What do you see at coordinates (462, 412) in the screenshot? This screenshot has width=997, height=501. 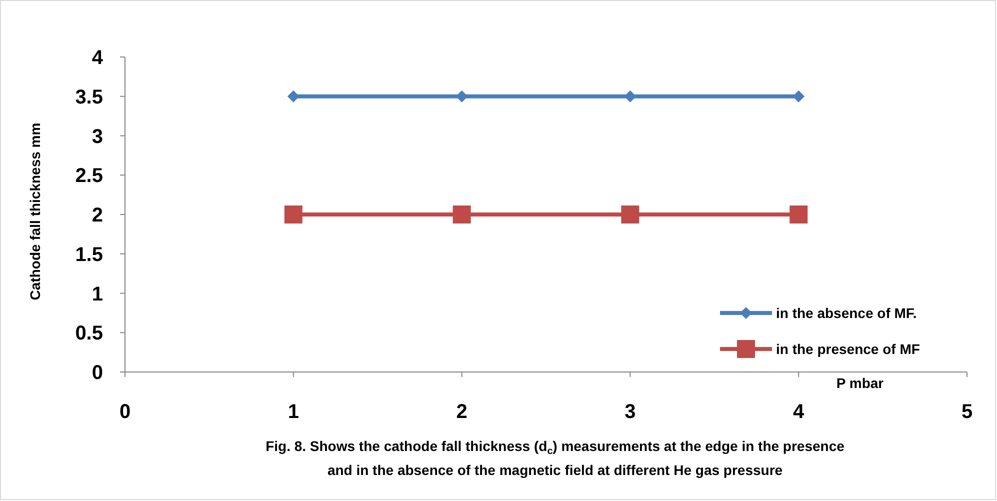 I see `x-tick-label: 2` at bounding box center [462, 412].